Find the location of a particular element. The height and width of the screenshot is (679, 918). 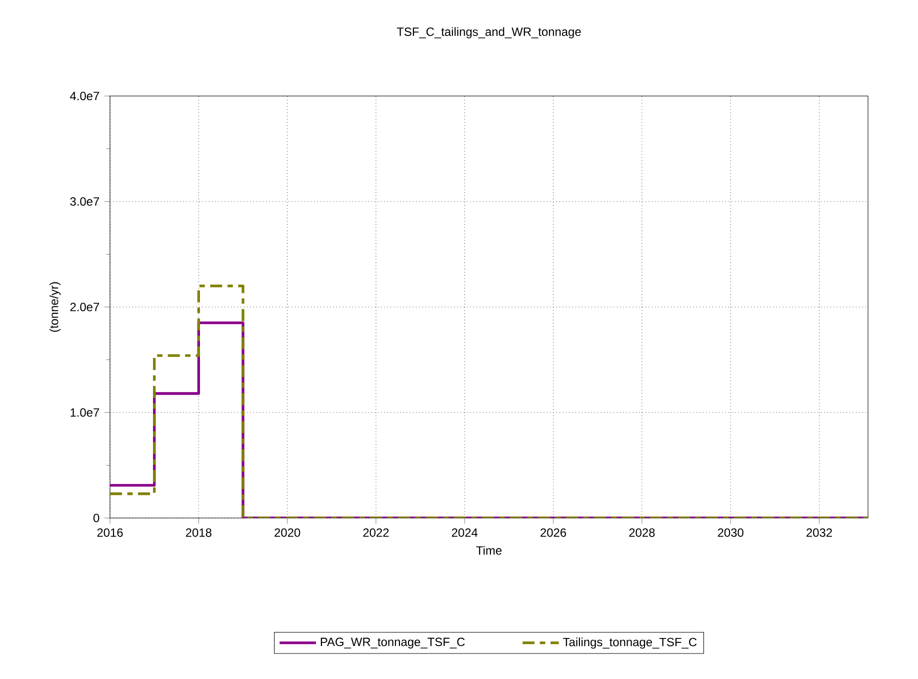

y-tick-label: 4.0e7 is located at coordinates (85, 96).